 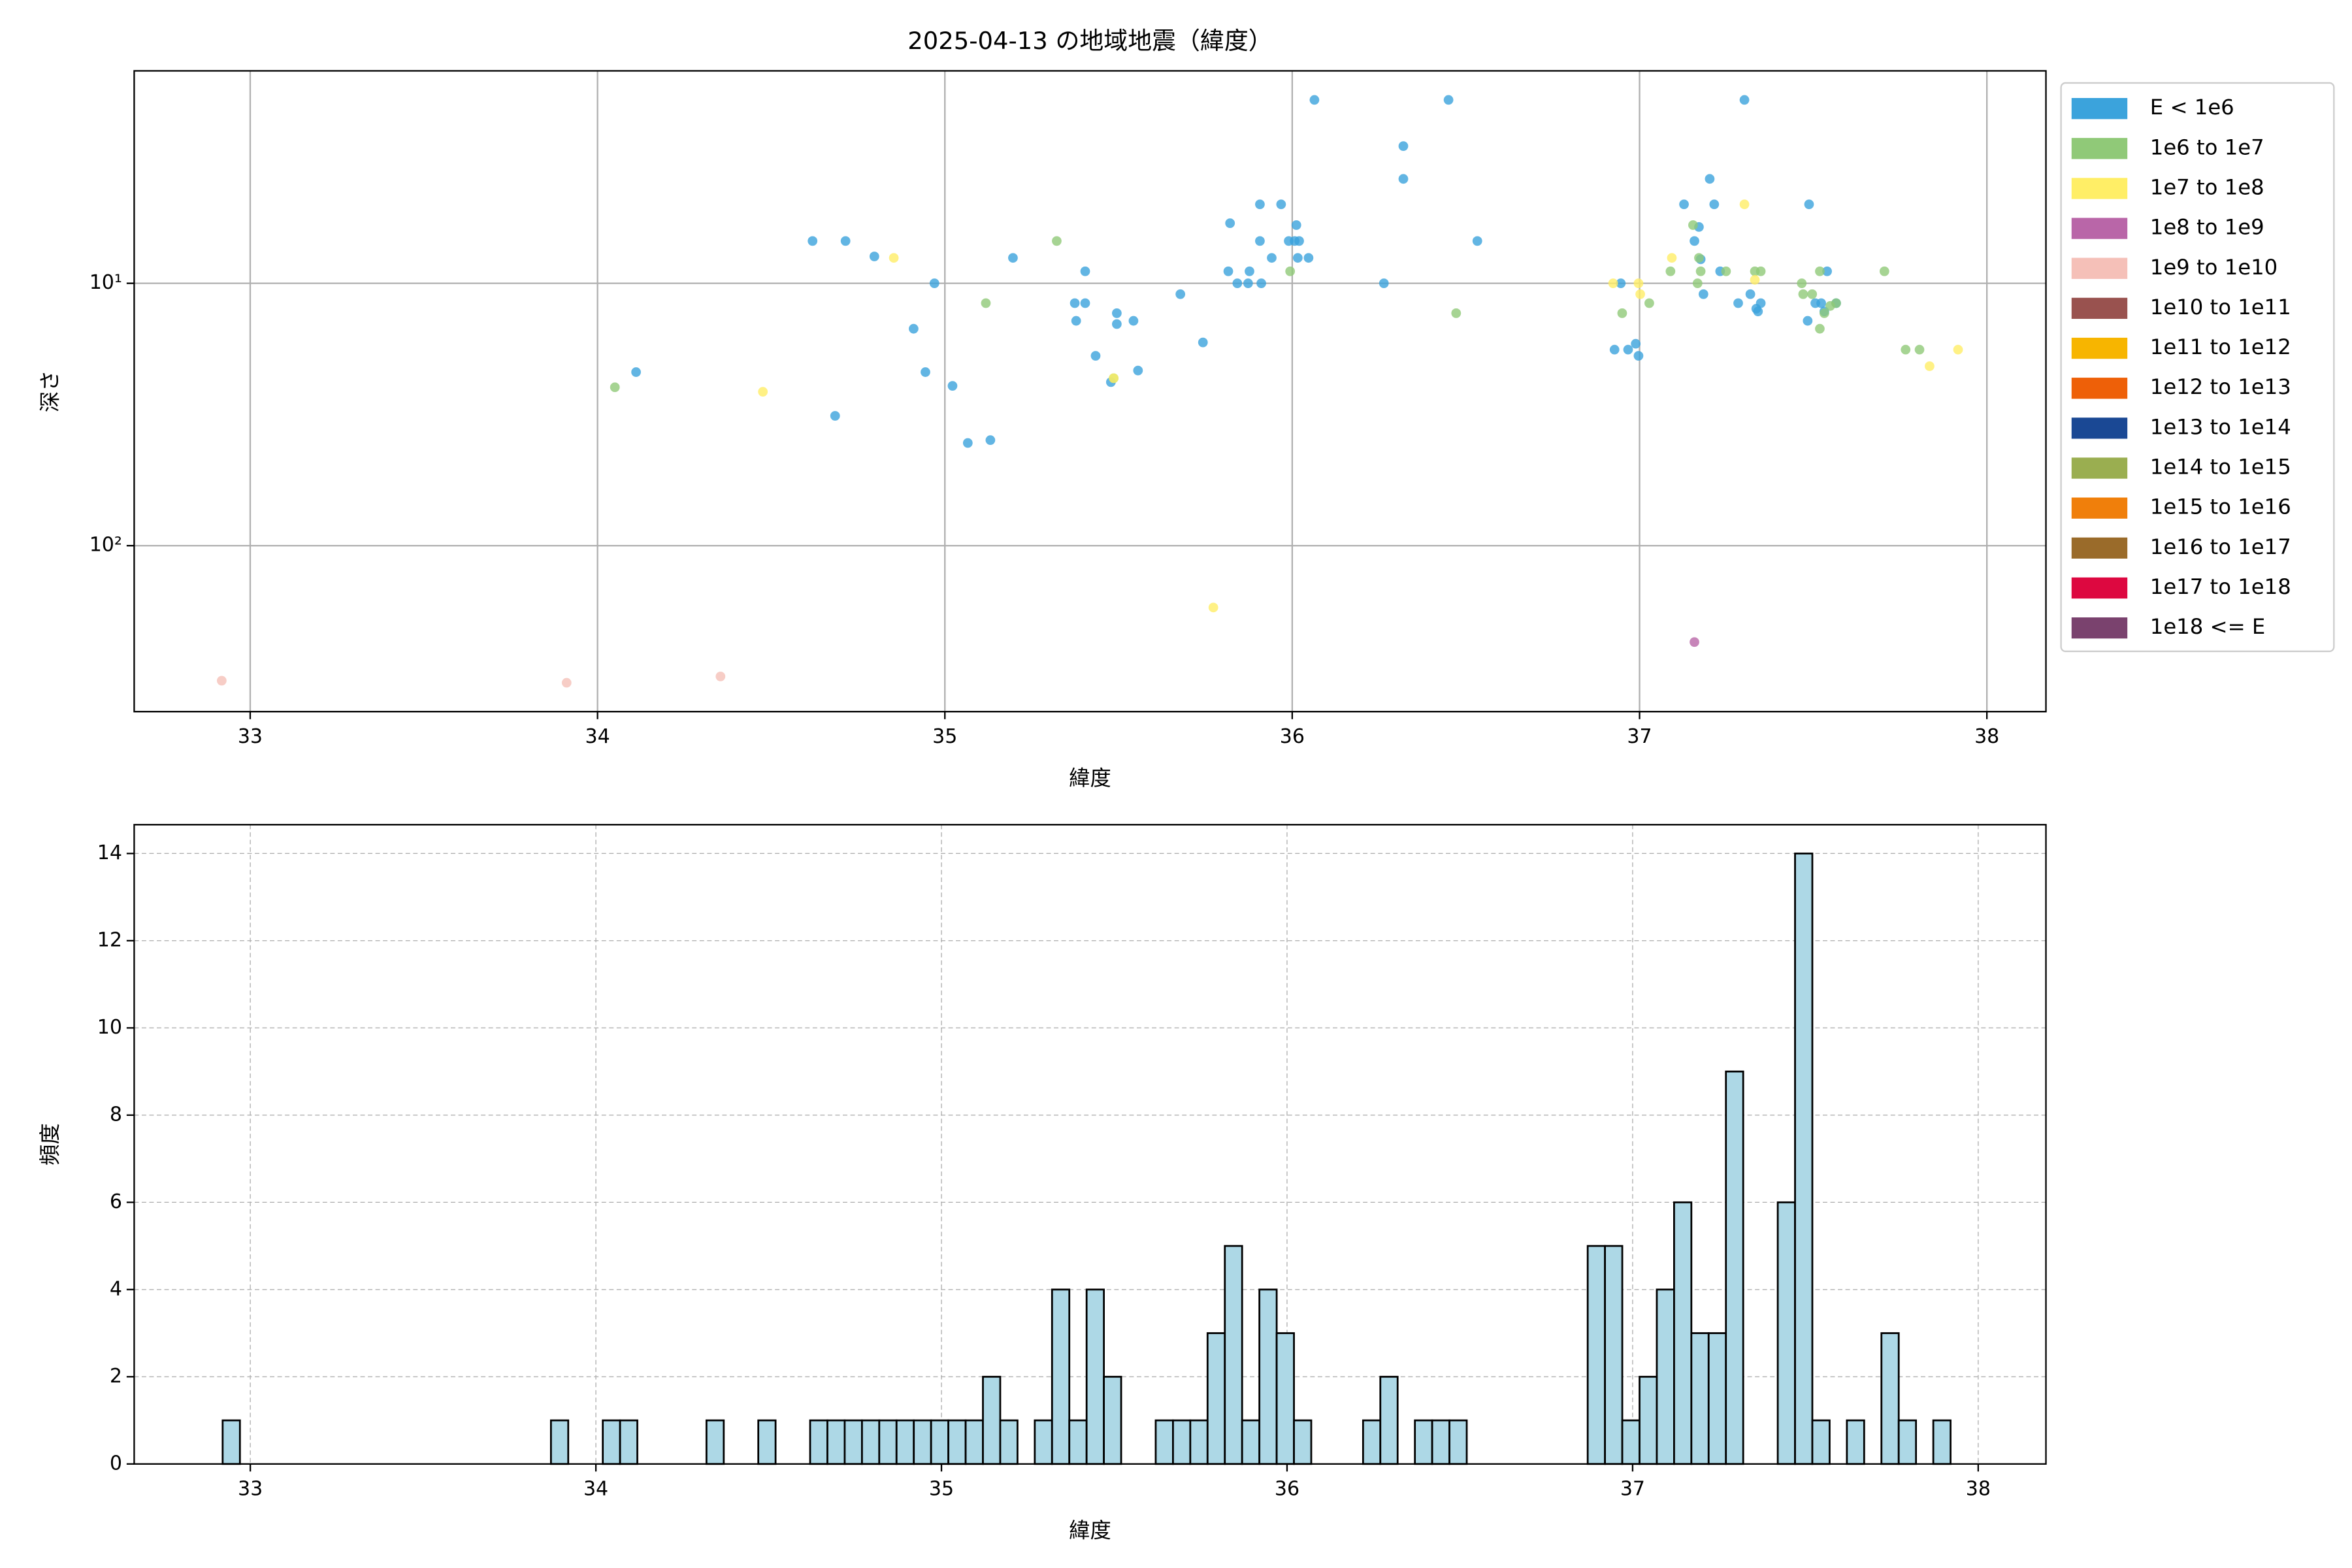 I want to click on legend-label: 1e9 to 1e10, so click(x=2214, y=267).